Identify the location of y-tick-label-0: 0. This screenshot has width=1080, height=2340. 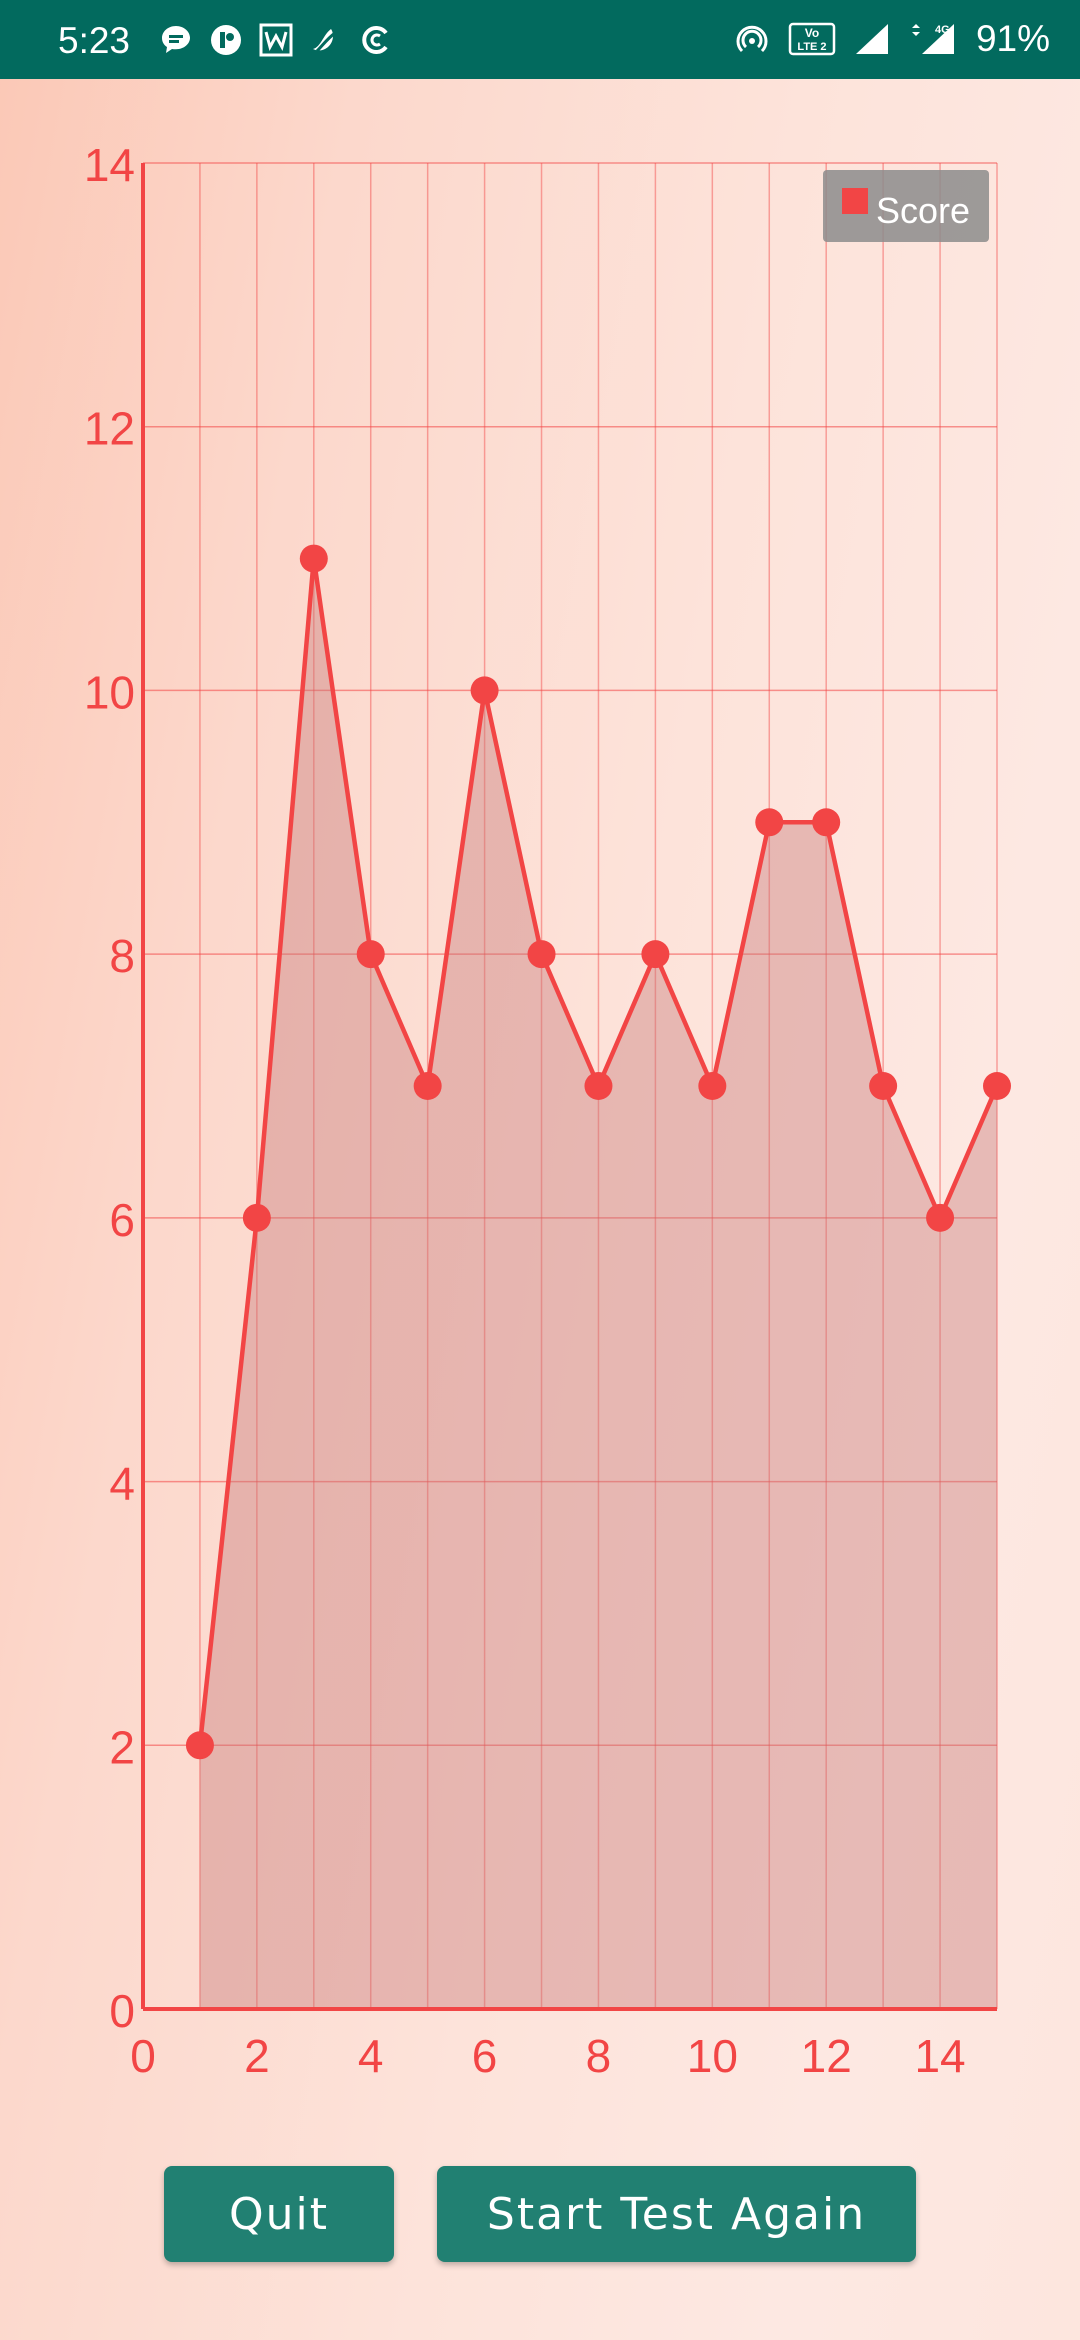
(122, 2011).